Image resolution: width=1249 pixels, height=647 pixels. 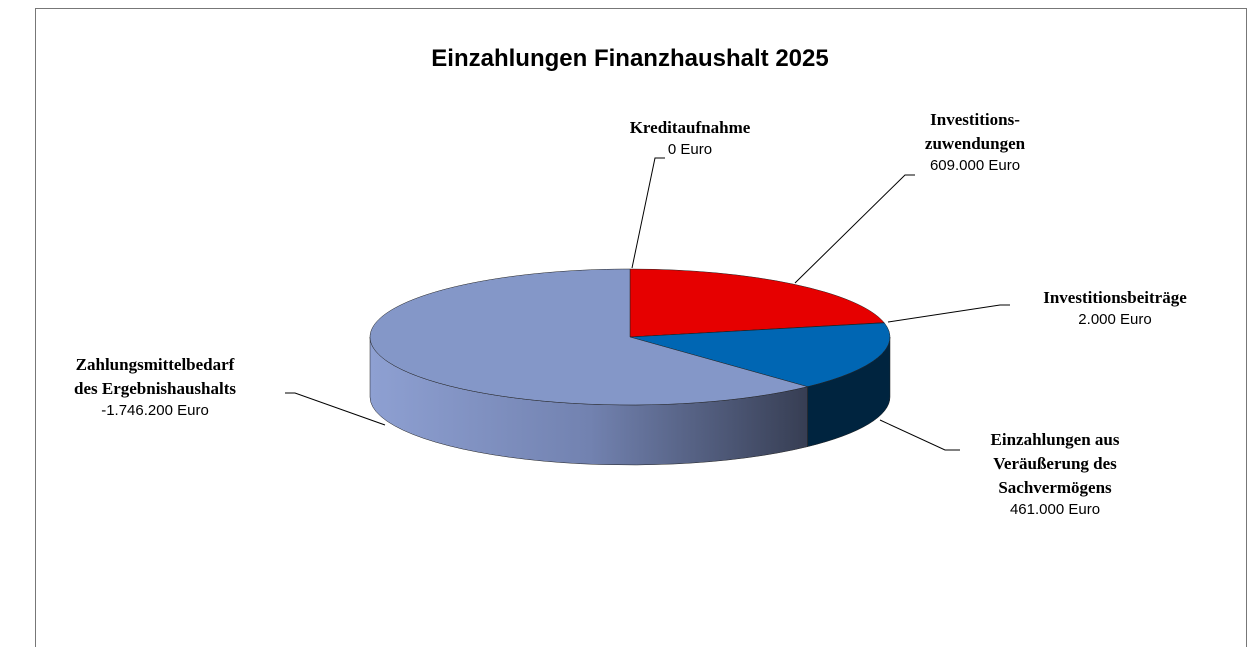 What do you see at coordinates (975, 165) in the screenshot?
I see `slice-value-label: 609.000 Euro` at bounding box center [975, 165].